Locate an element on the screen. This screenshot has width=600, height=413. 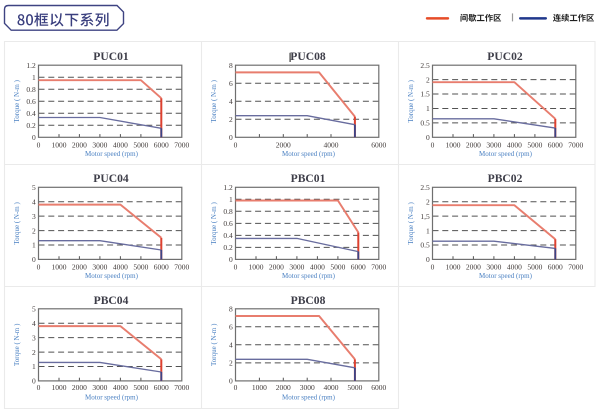
svg-text: 1.5 is located at coordinates (425, 94).